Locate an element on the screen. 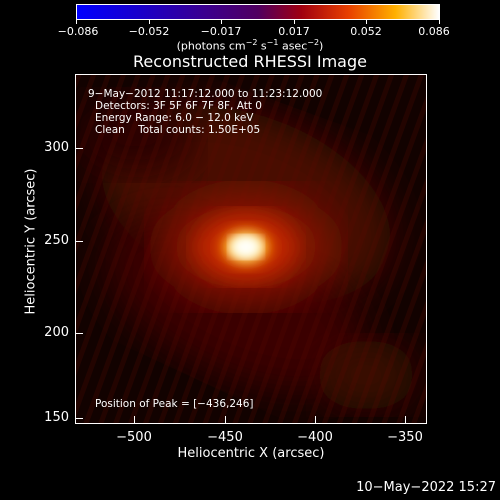 This screenshot has width=500, height=500. colorbar-tick-label: −0.052 is located at coordinates (149, 31).